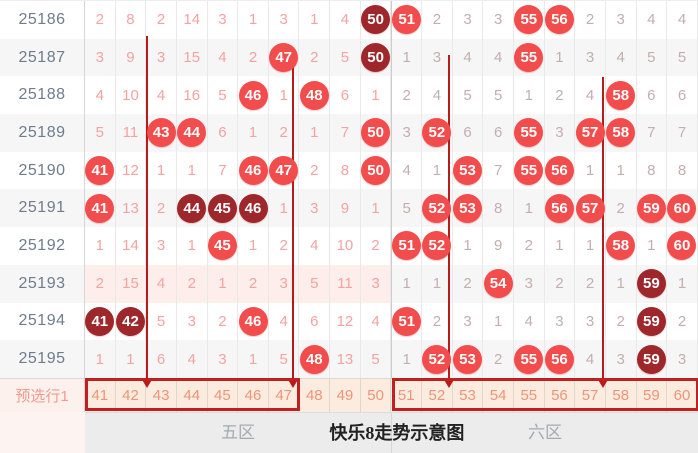  I want to click on preselect-cell: 49, so click(345, 395).